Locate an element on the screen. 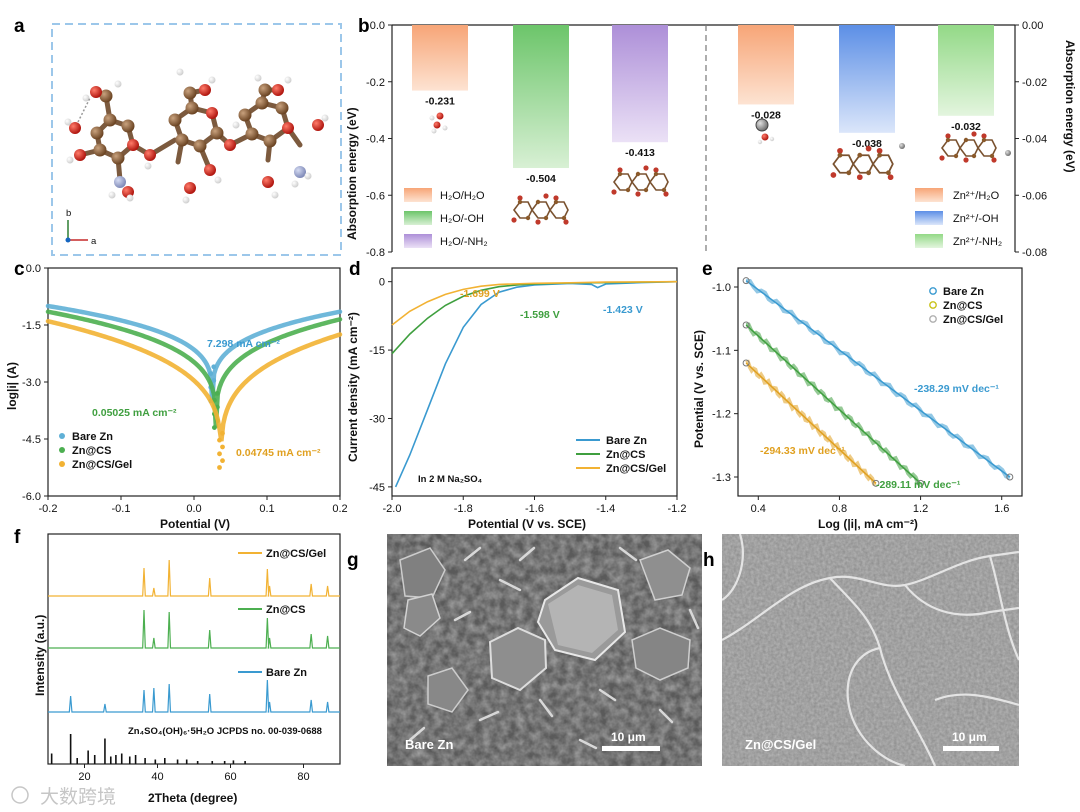  b-right-ytick-label: -0.02 is located at coordinates (1034, 83).